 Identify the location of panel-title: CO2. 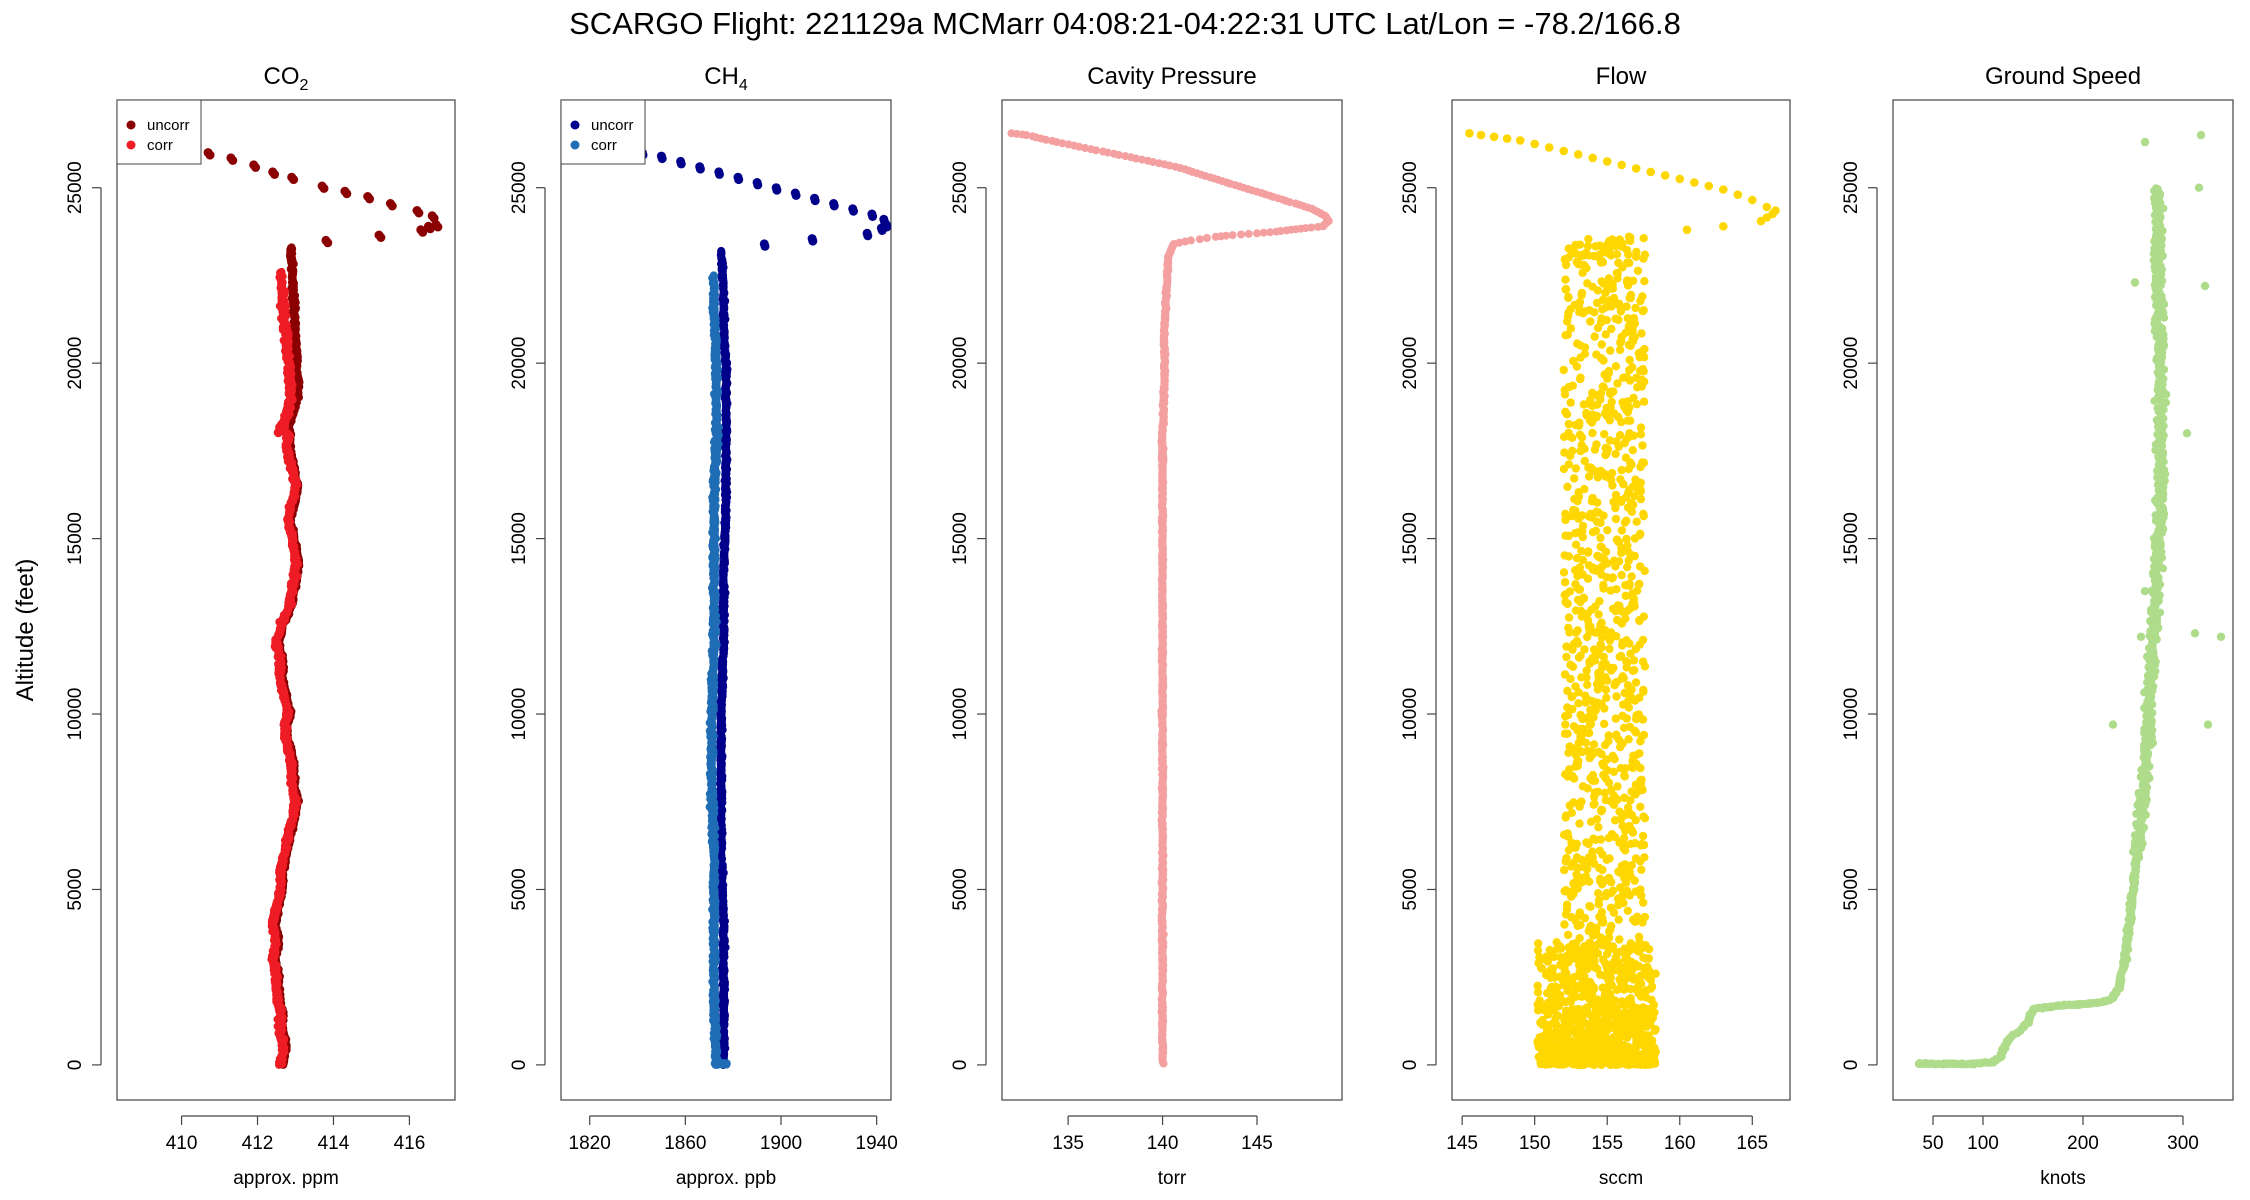
(286, 78).